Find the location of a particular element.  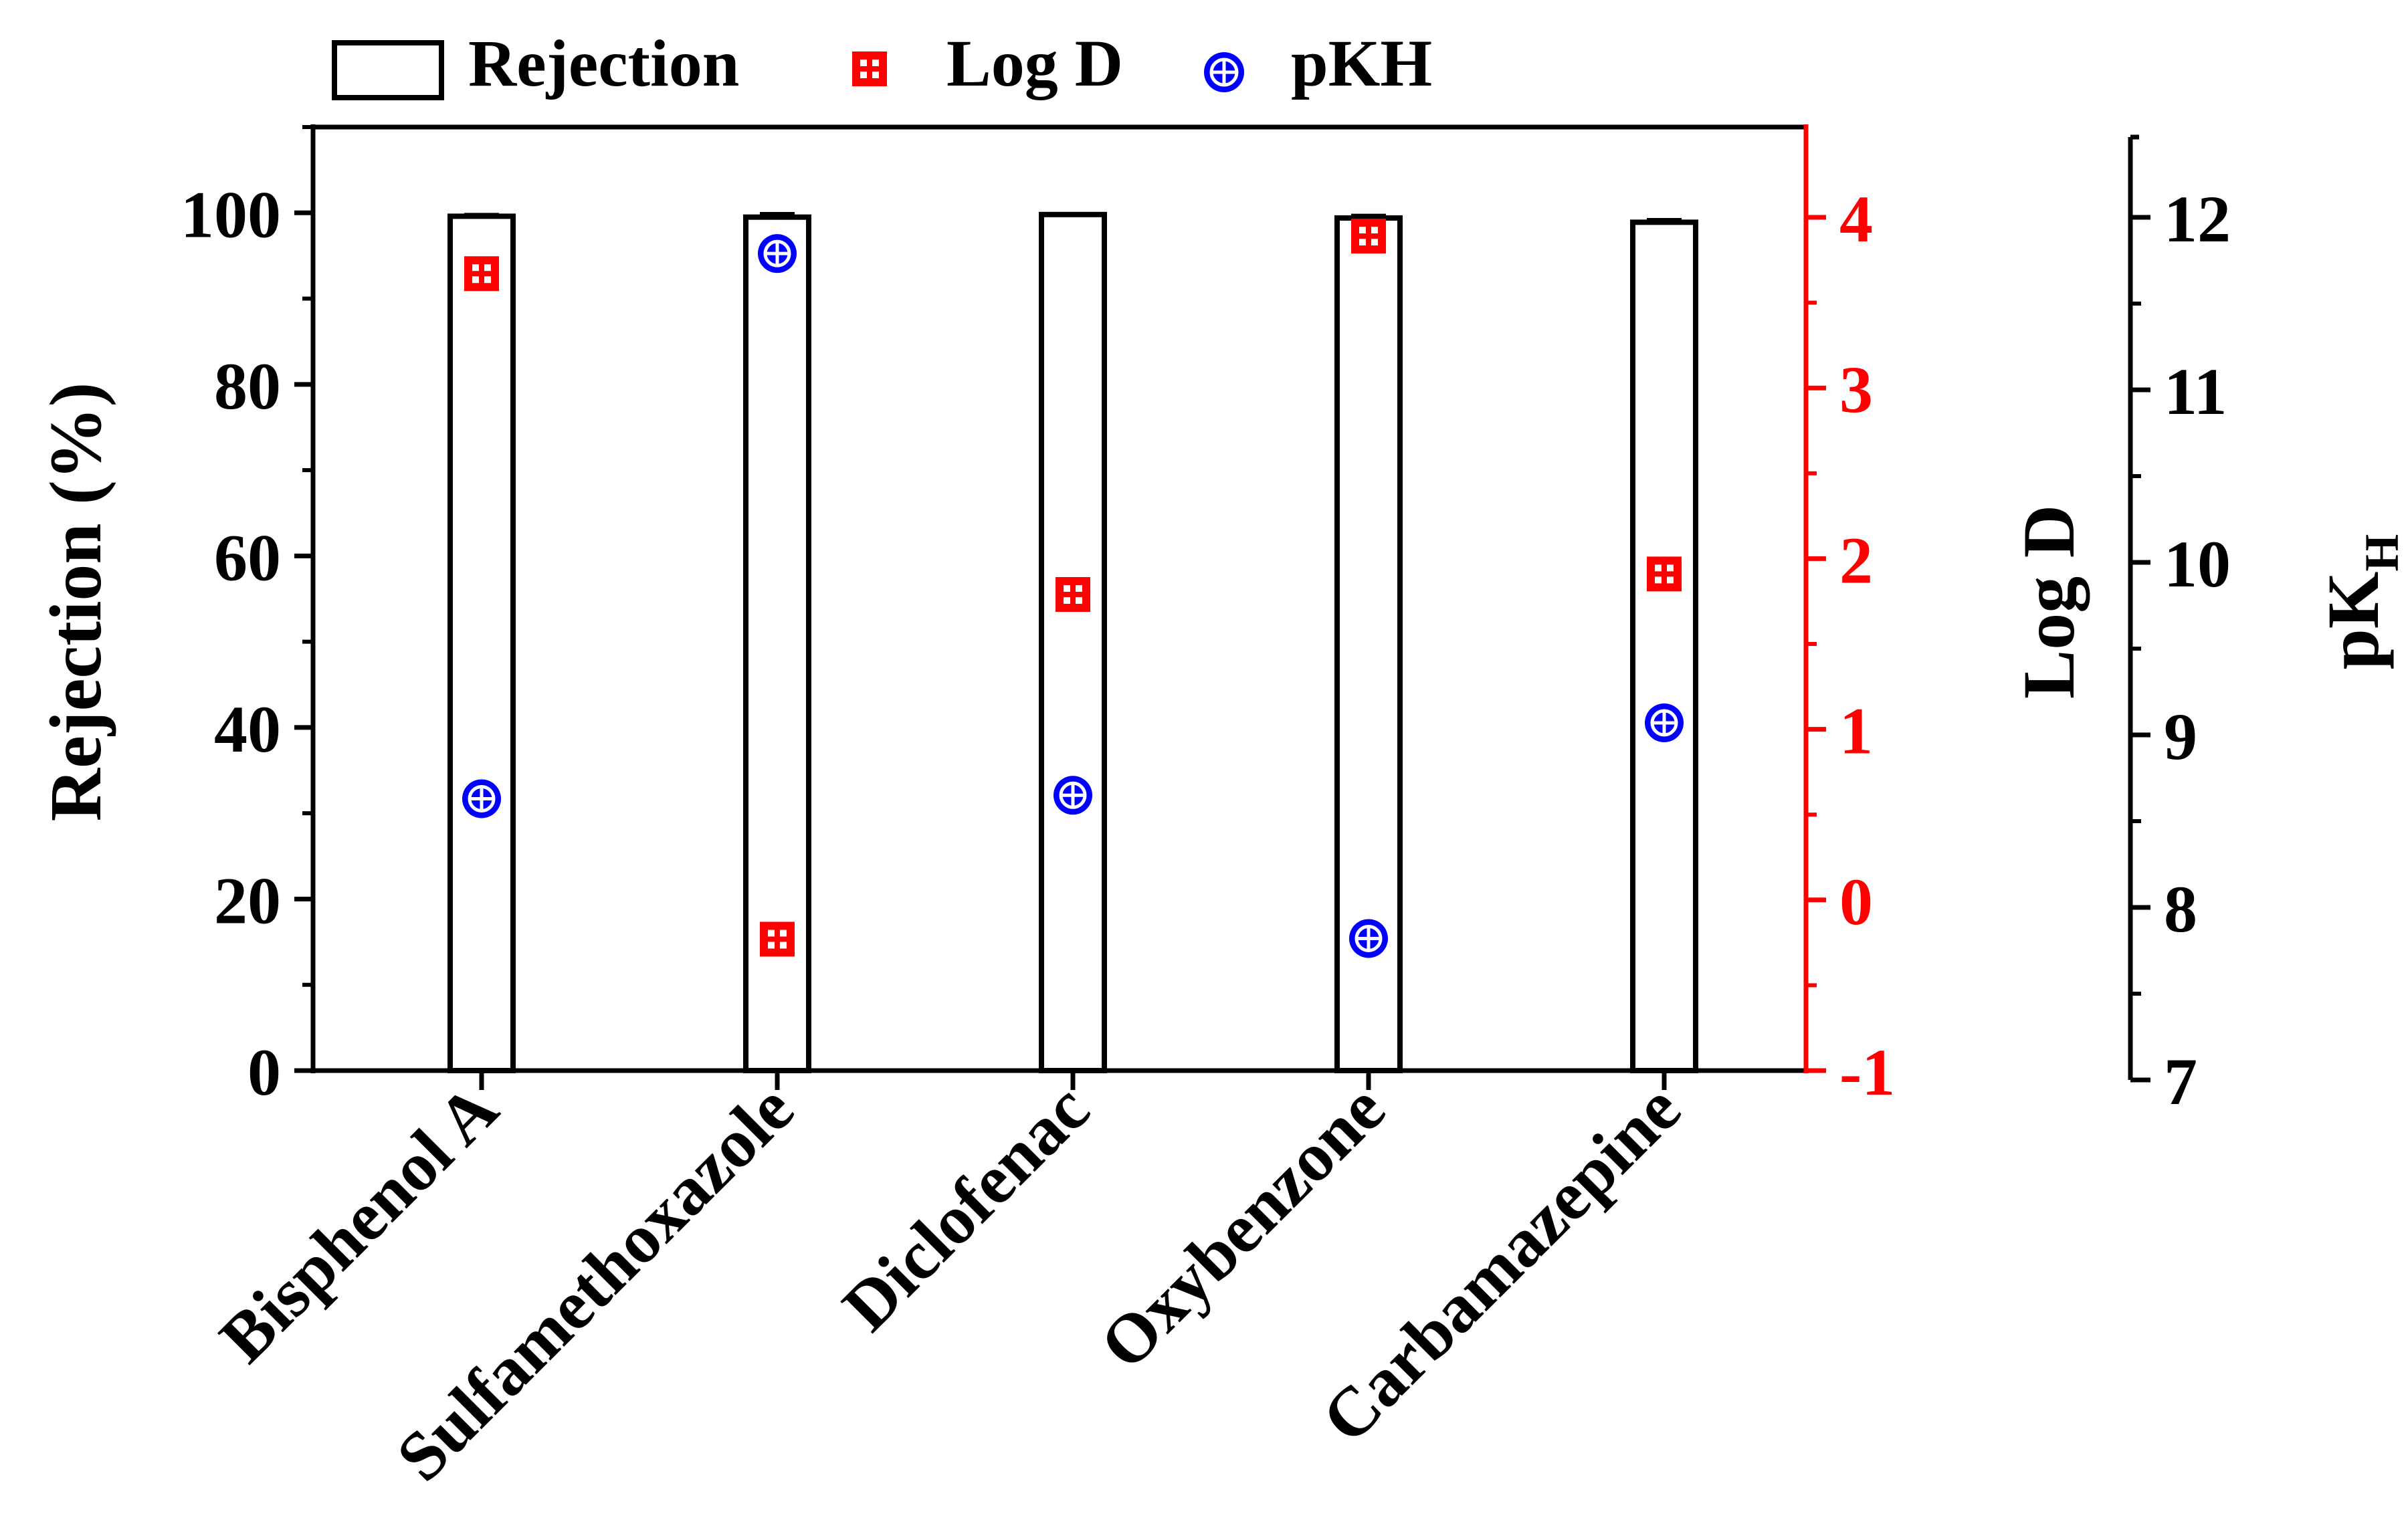

left-axis-tick-label: 40 is located at coordinates (247, 729).